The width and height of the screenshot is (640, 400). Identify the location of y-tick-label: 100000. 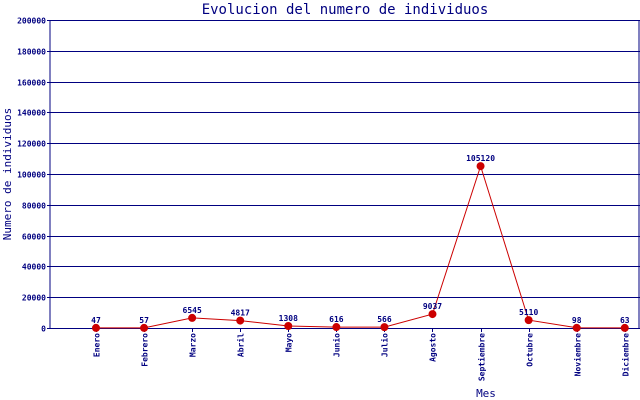
(31, 175).